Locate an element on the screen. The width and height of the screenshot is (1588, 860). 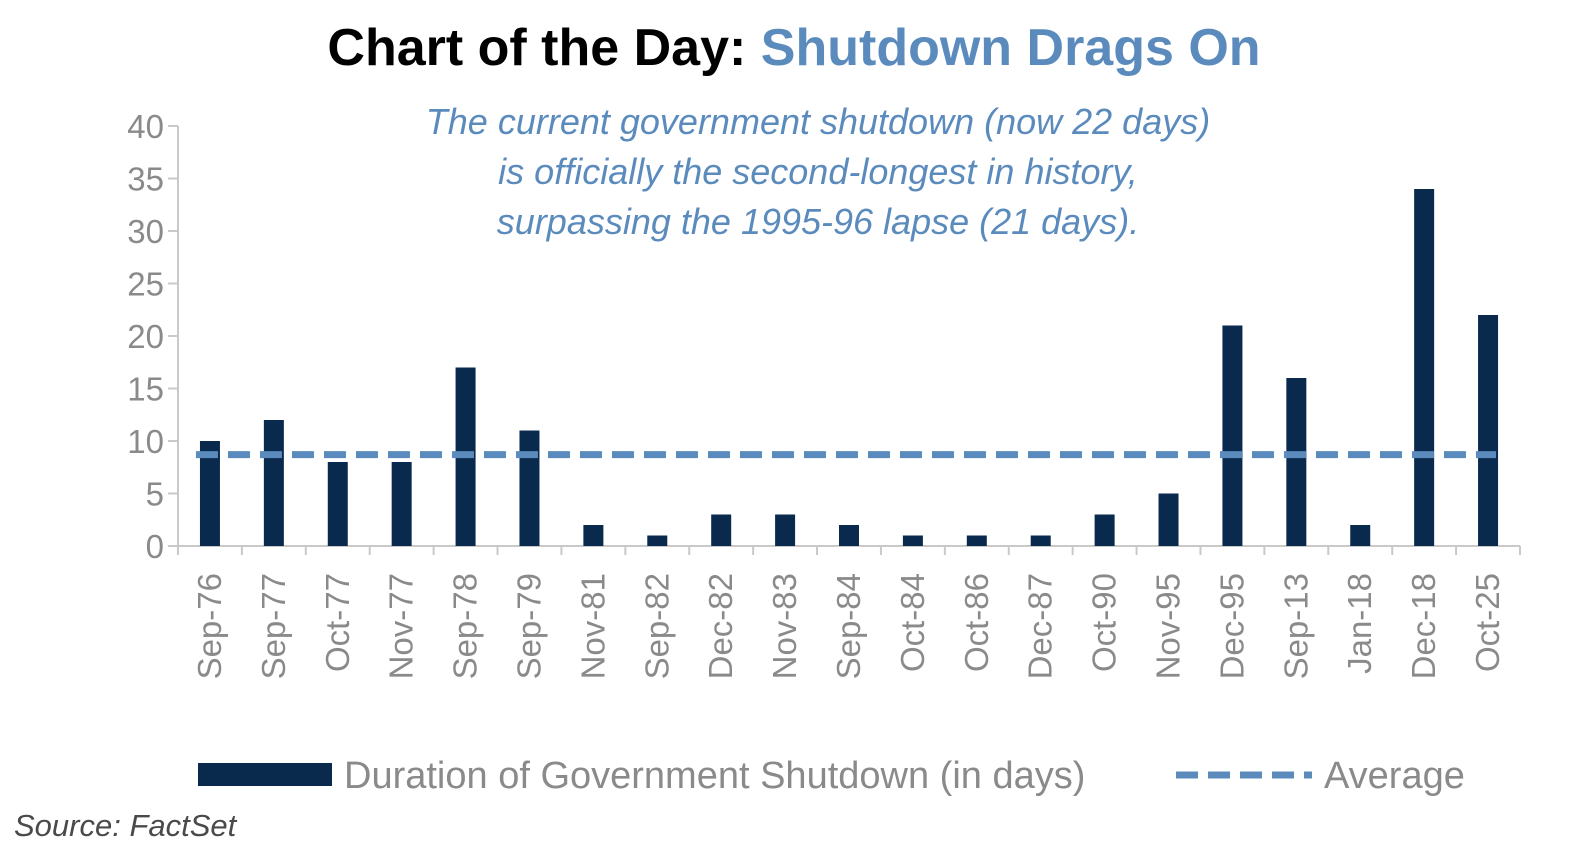
x-tick-label: Oct-86 is located at coordinates (976, 622).